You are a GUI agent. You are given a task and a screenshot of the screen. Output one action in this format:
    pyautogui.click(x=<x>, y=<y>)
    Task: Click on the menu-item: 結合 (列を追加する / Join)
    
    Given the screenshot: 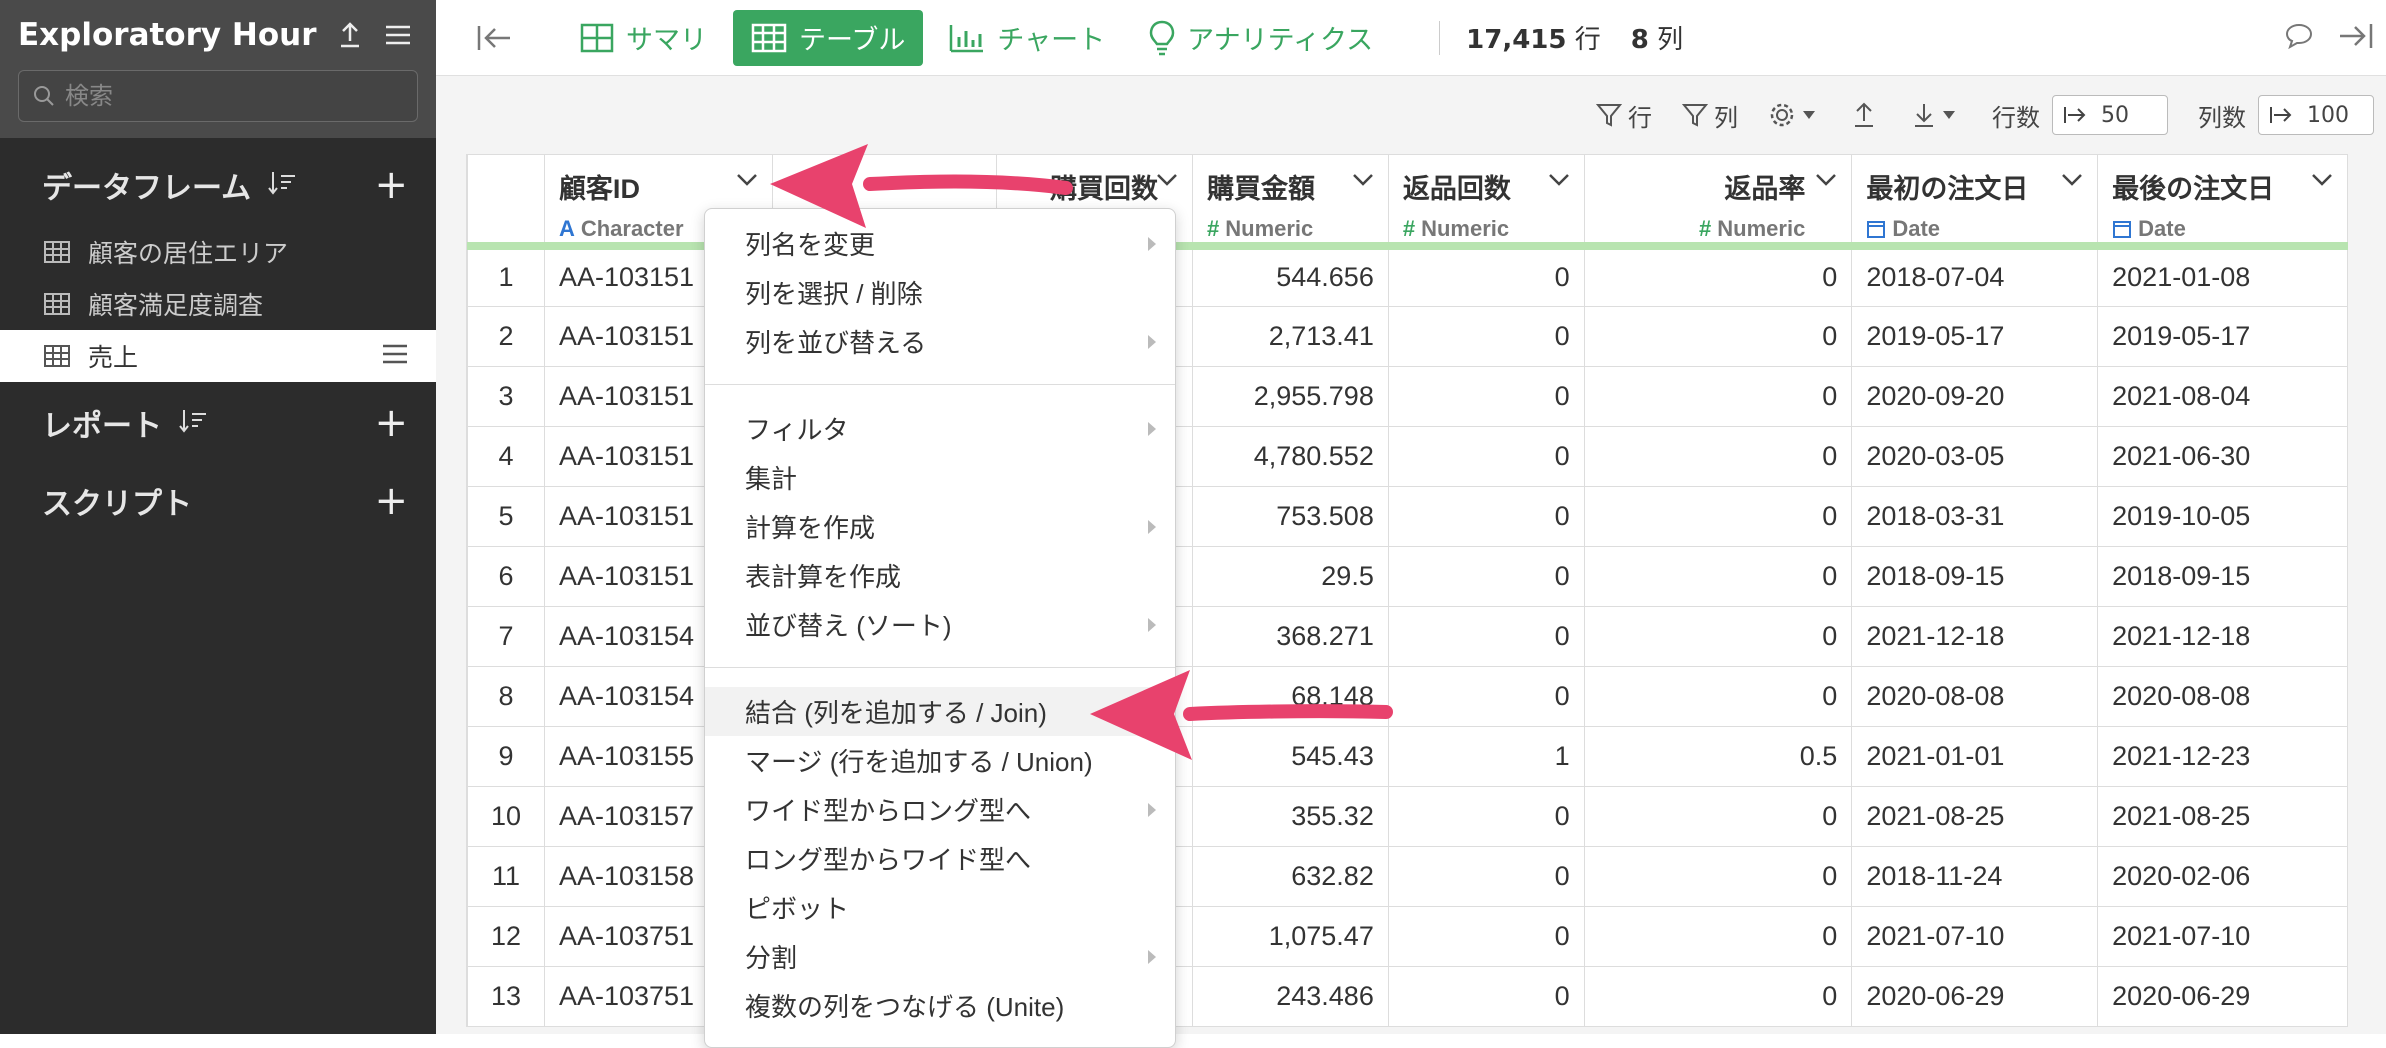 What is the action you would take?
    pyautogui.click(x=940, y=711)
    